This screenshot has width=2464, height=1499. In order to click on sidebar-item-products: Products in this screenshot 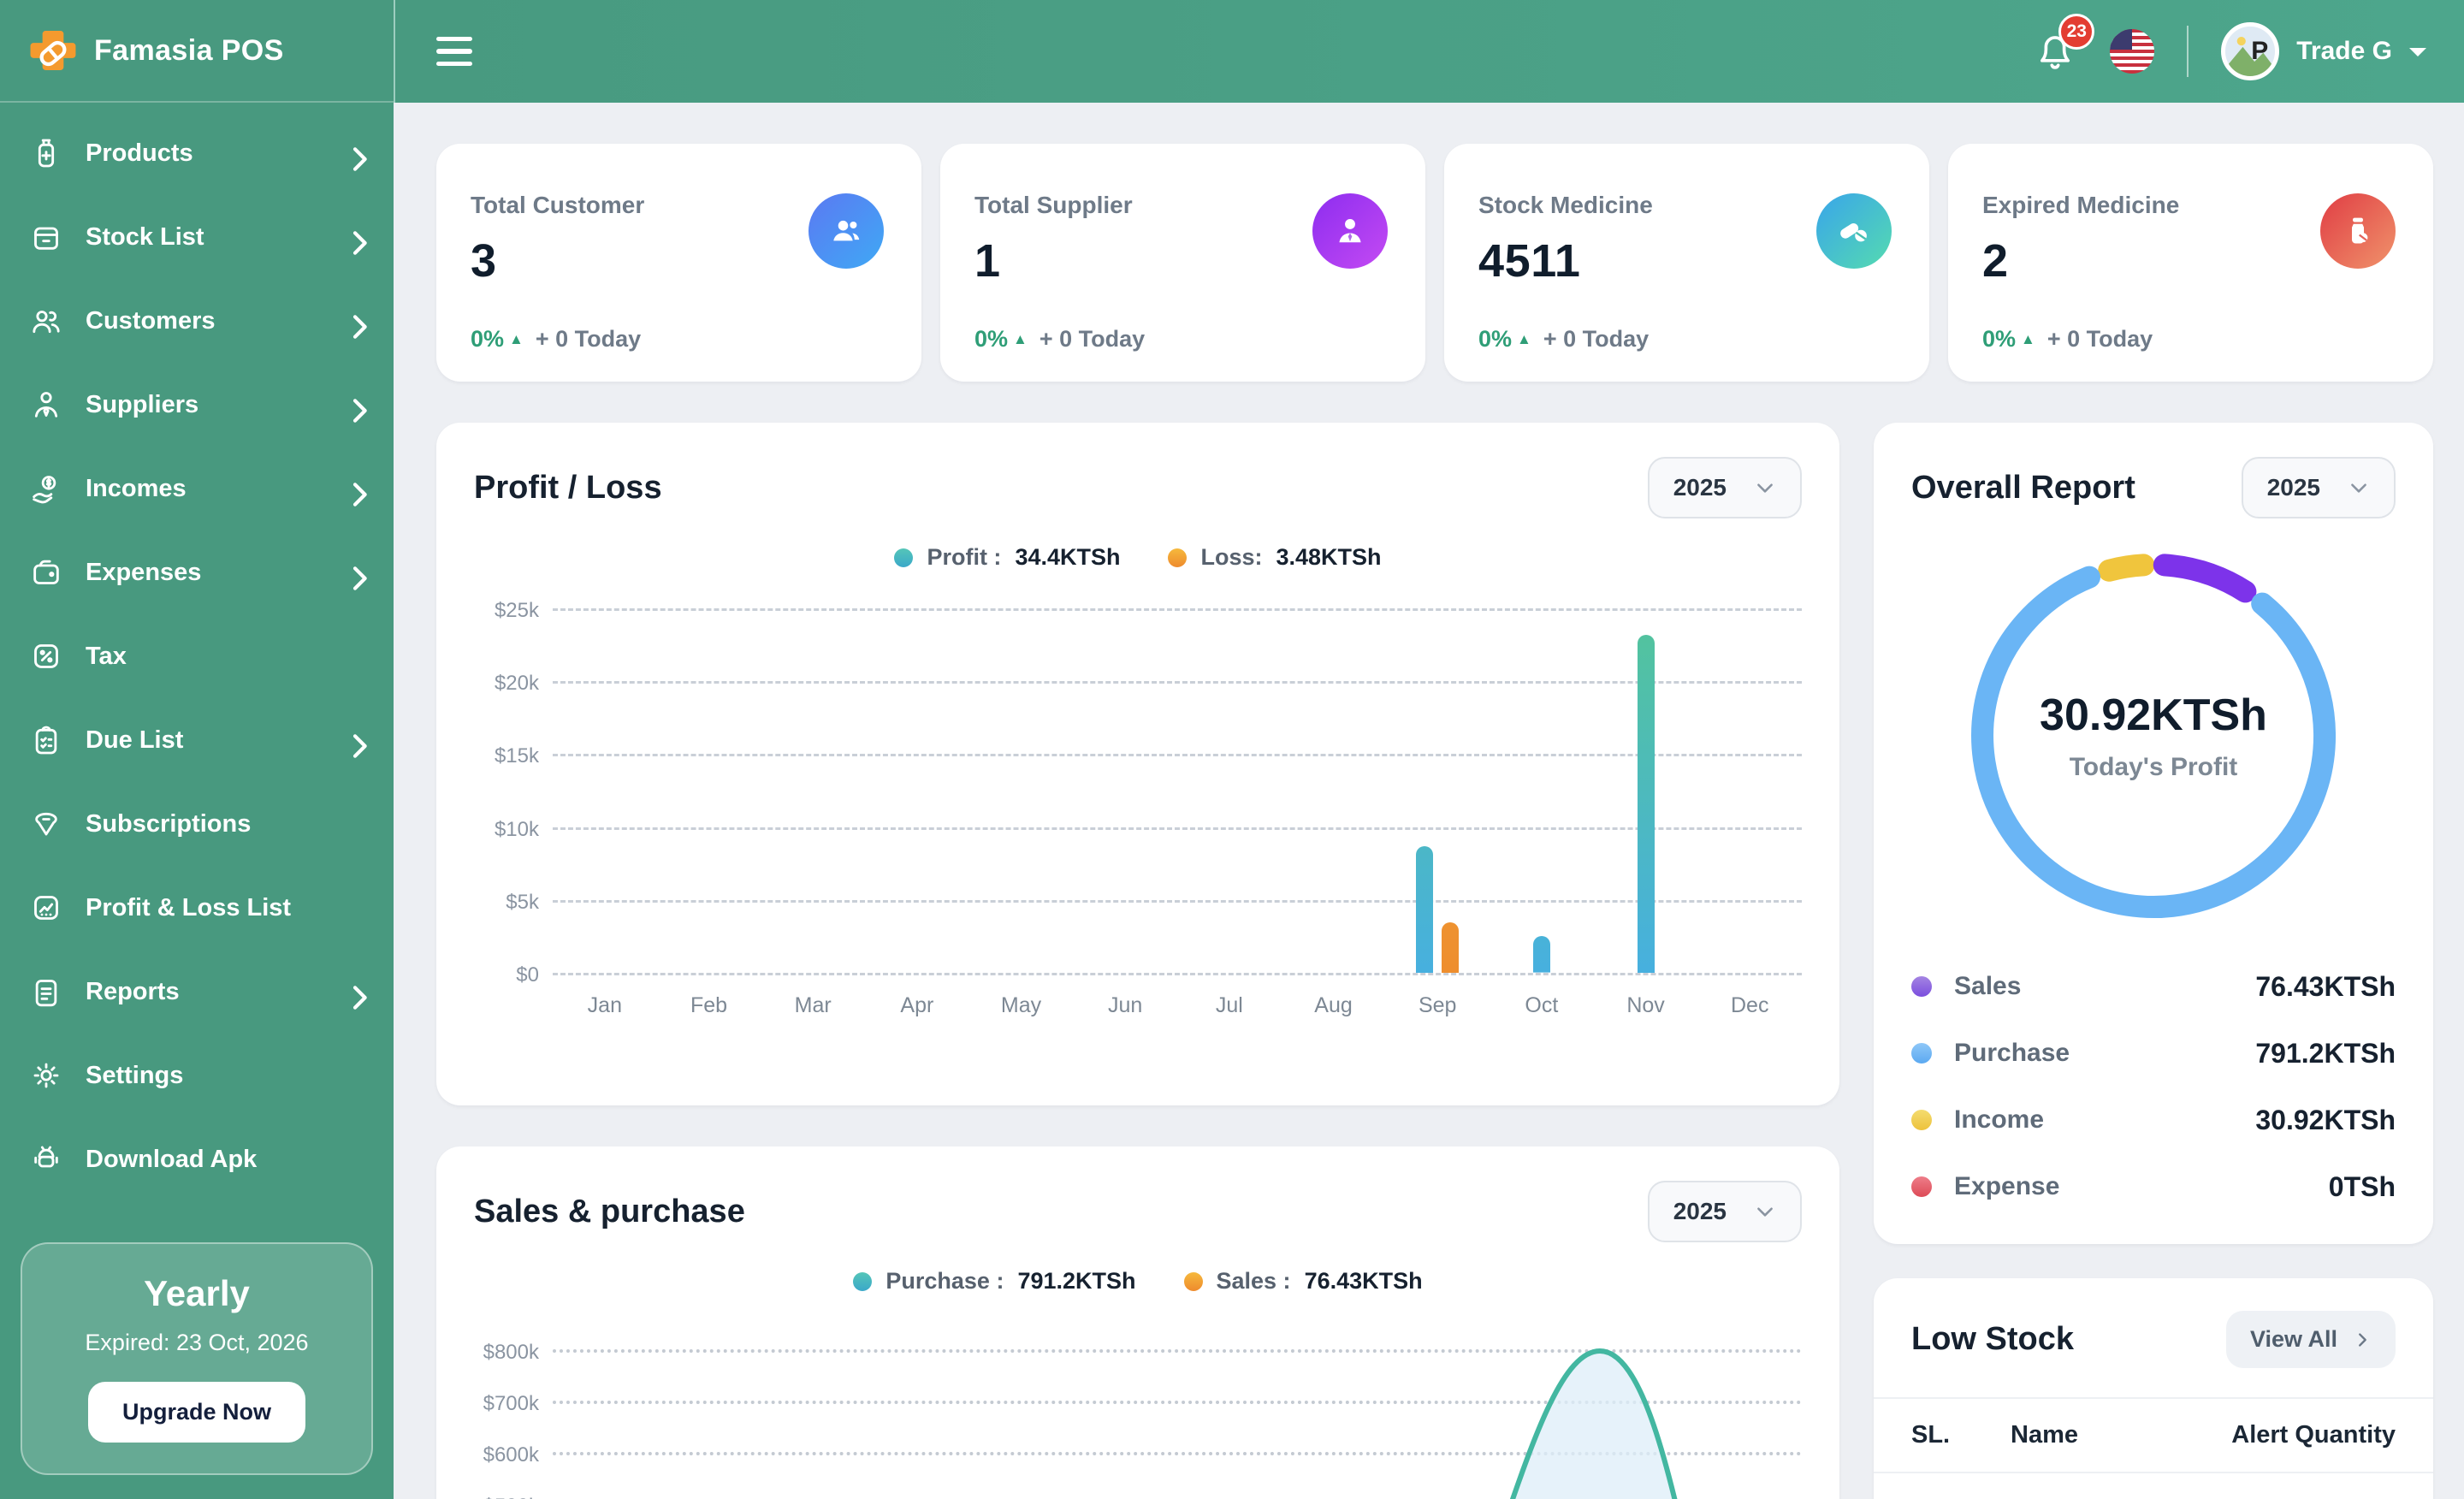, I will do `click(197, 153)`.